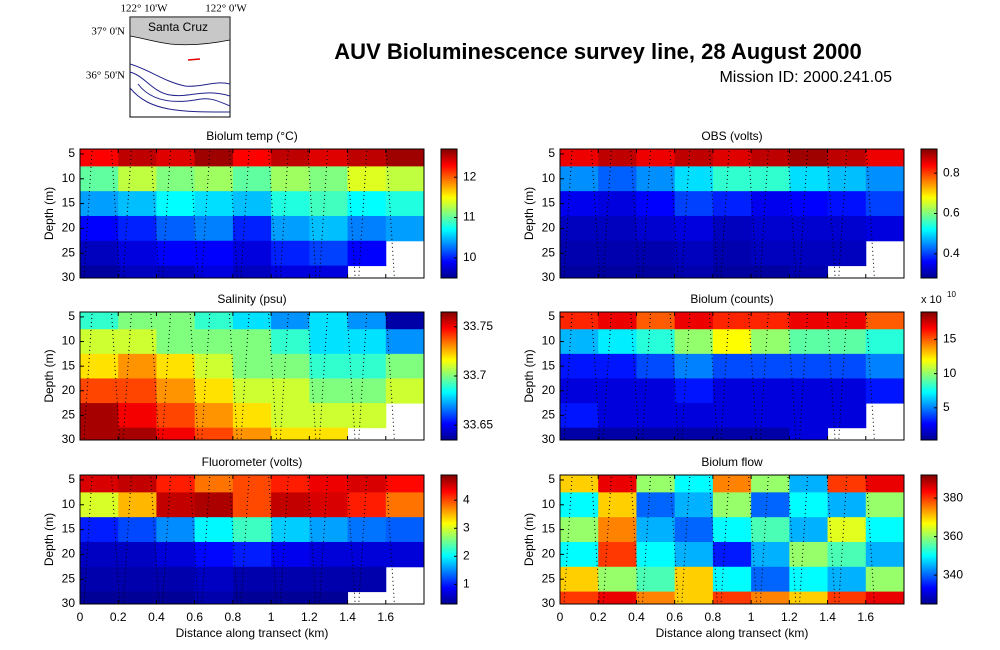  What do you see at coordinates (951, 294) in the screenshot?
I see `colorbar-exponent: 10` at bounding box center [951, 294].